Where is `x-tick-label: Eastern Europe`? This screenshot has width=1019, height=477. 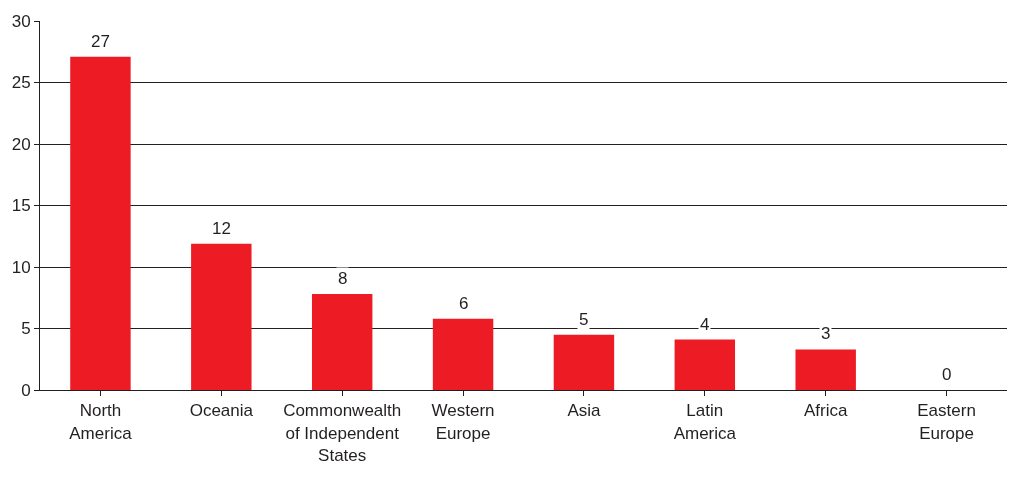 x-tick-label: Eastern Europe is located at coordinates (946, 422).